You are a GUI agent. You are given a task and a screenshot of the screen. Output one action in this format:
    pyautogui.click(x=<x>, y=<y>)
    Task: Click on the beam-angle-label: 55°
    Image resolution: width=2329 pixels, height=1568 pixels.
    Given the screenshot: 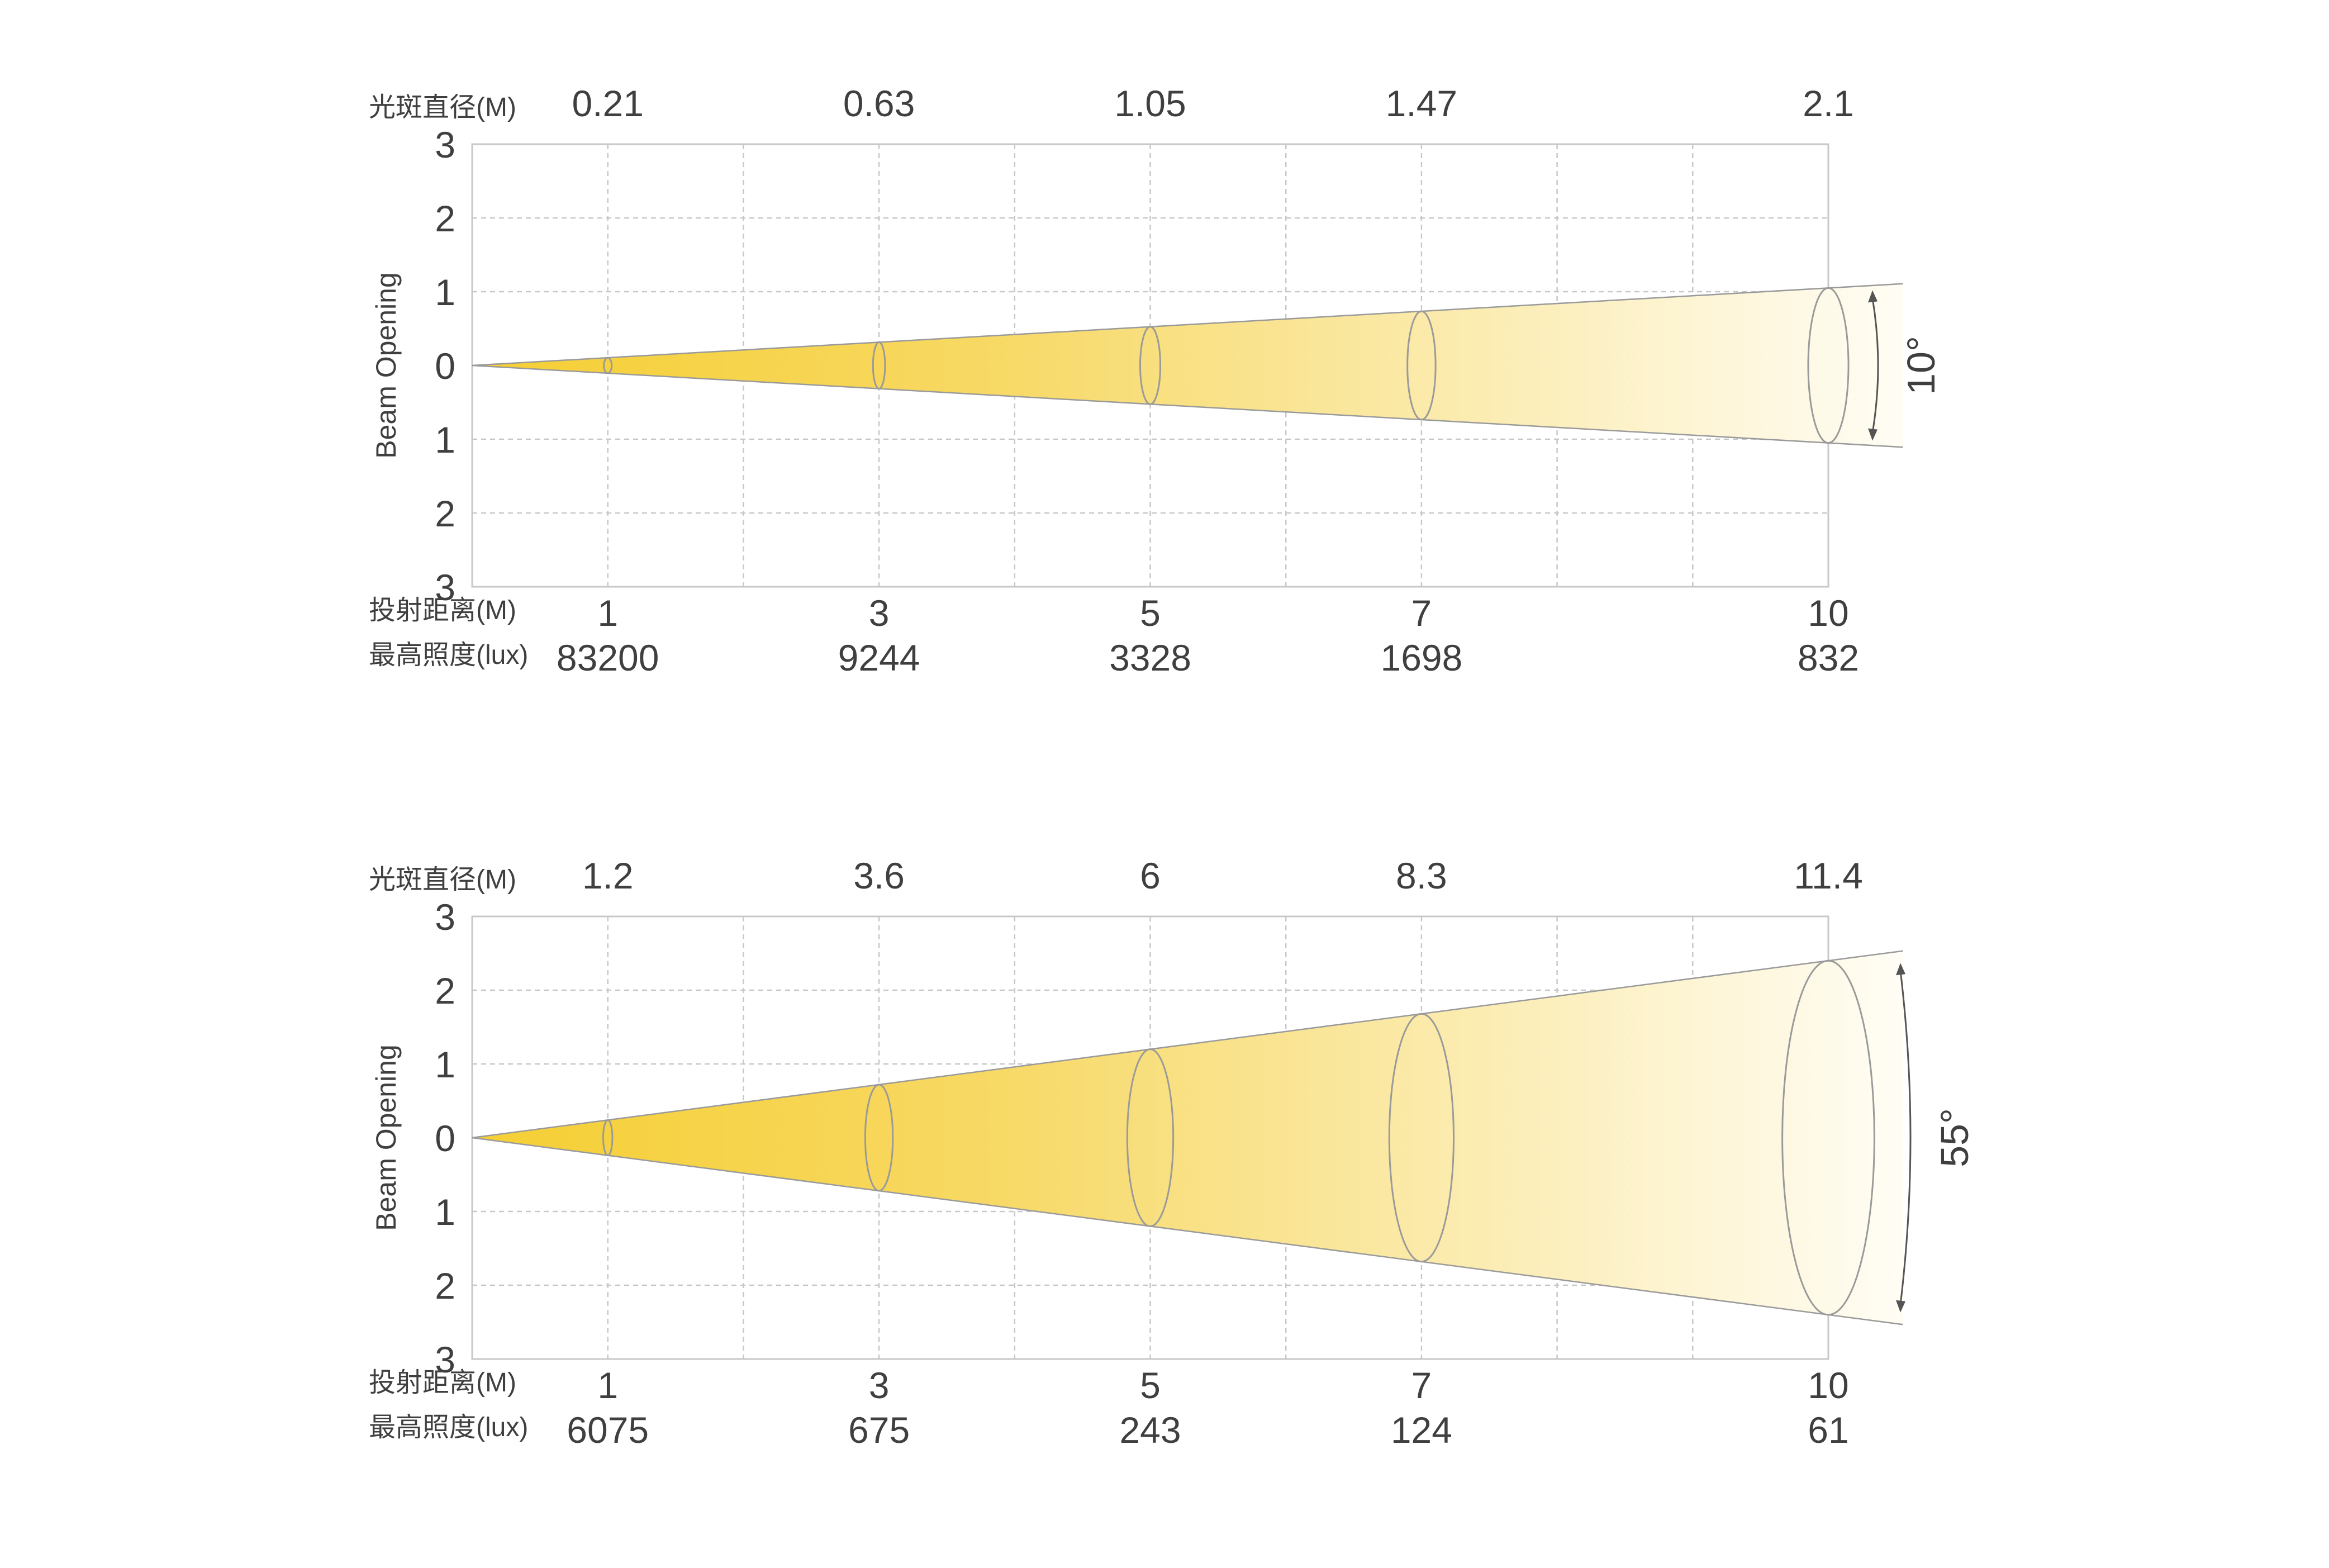 What is the action you would take?
    pyautogui.click(x=1954, y=1137)
    